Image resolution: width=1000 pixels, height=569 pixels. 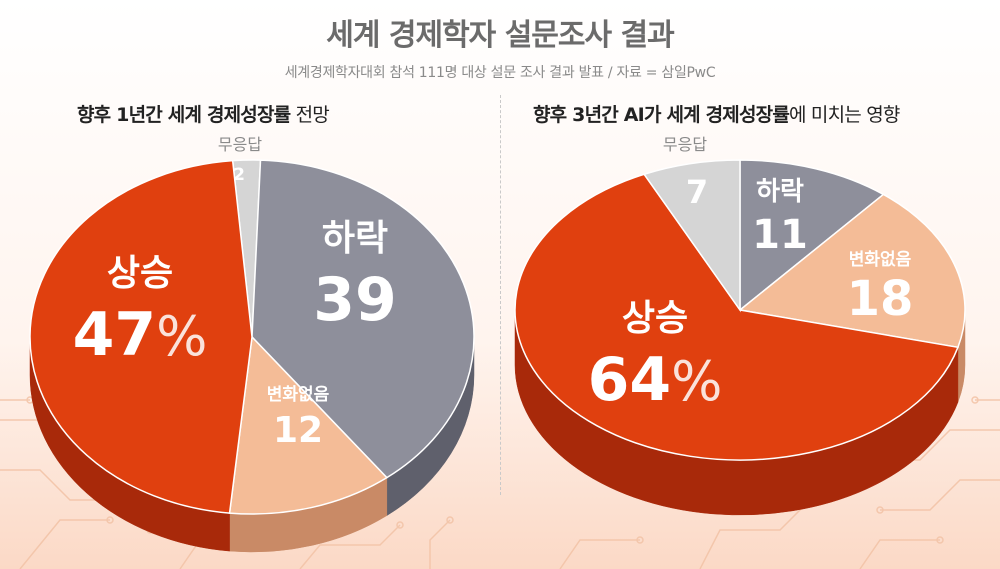 What do you see at coordinates (880, 299) in the screenshot?
I see `pie2-value-nochange: 18` at bounding box center [880, 299].